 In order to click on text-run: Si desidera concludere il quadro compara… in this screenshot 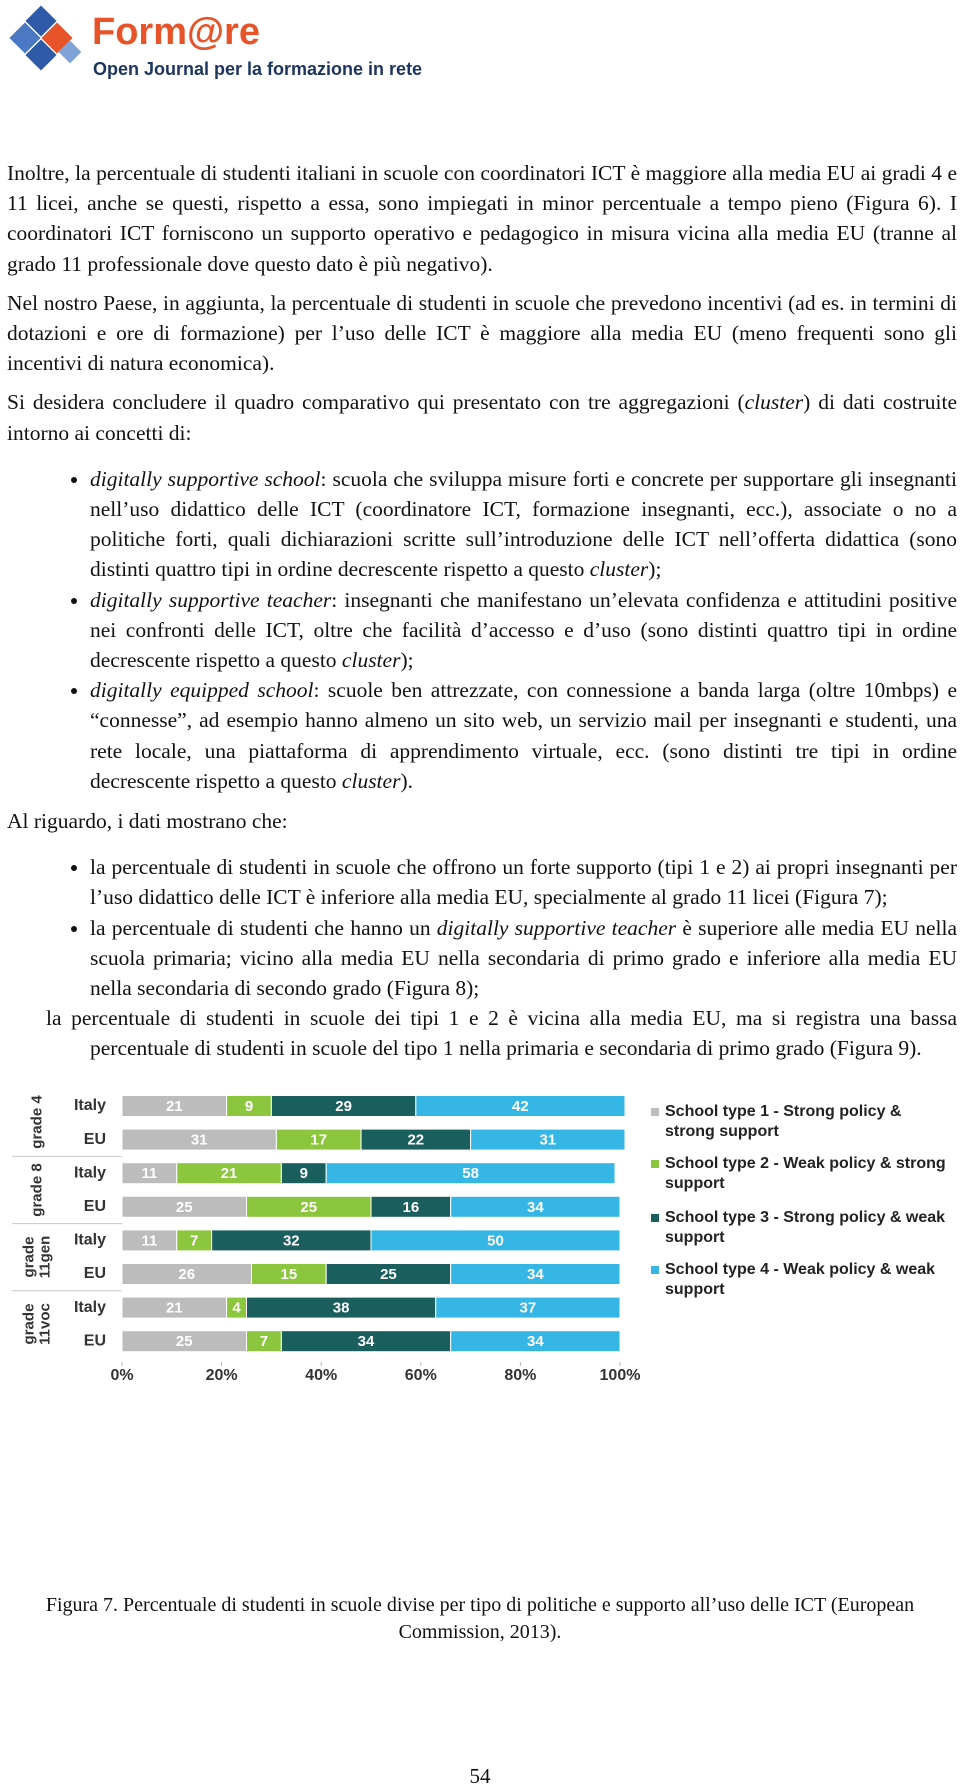, I will do `click(376, 402)`.